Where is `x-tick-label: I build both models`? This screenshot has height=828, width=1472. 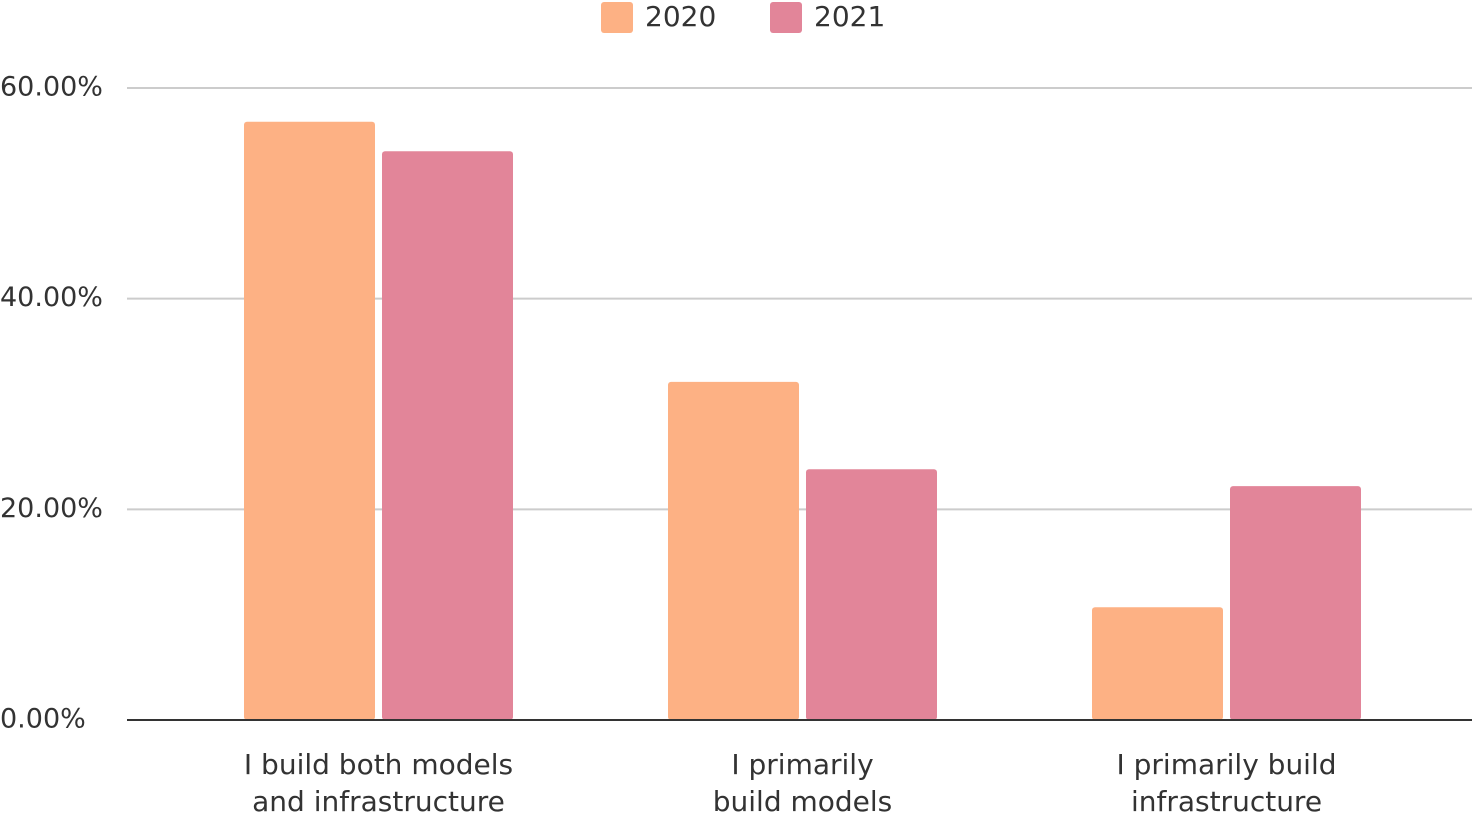 x-tick-label: I build both models is located at coordinates (378, 764).